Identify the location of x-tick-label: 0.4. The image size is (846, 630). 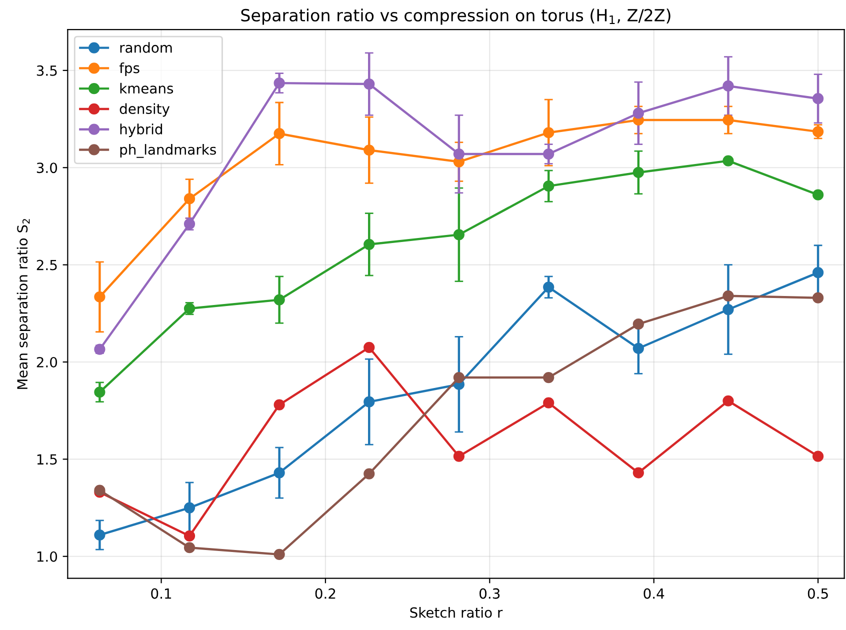
(654, 593).